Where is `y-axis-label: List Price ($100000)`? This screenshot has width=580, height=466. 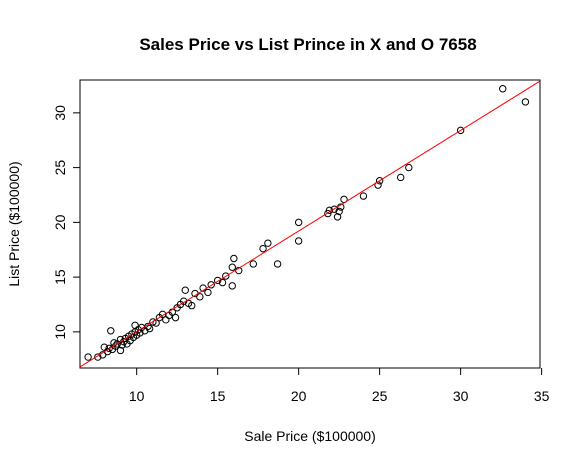
y-axis-label: List Price ($100000) is located at coordinates (14, 223).